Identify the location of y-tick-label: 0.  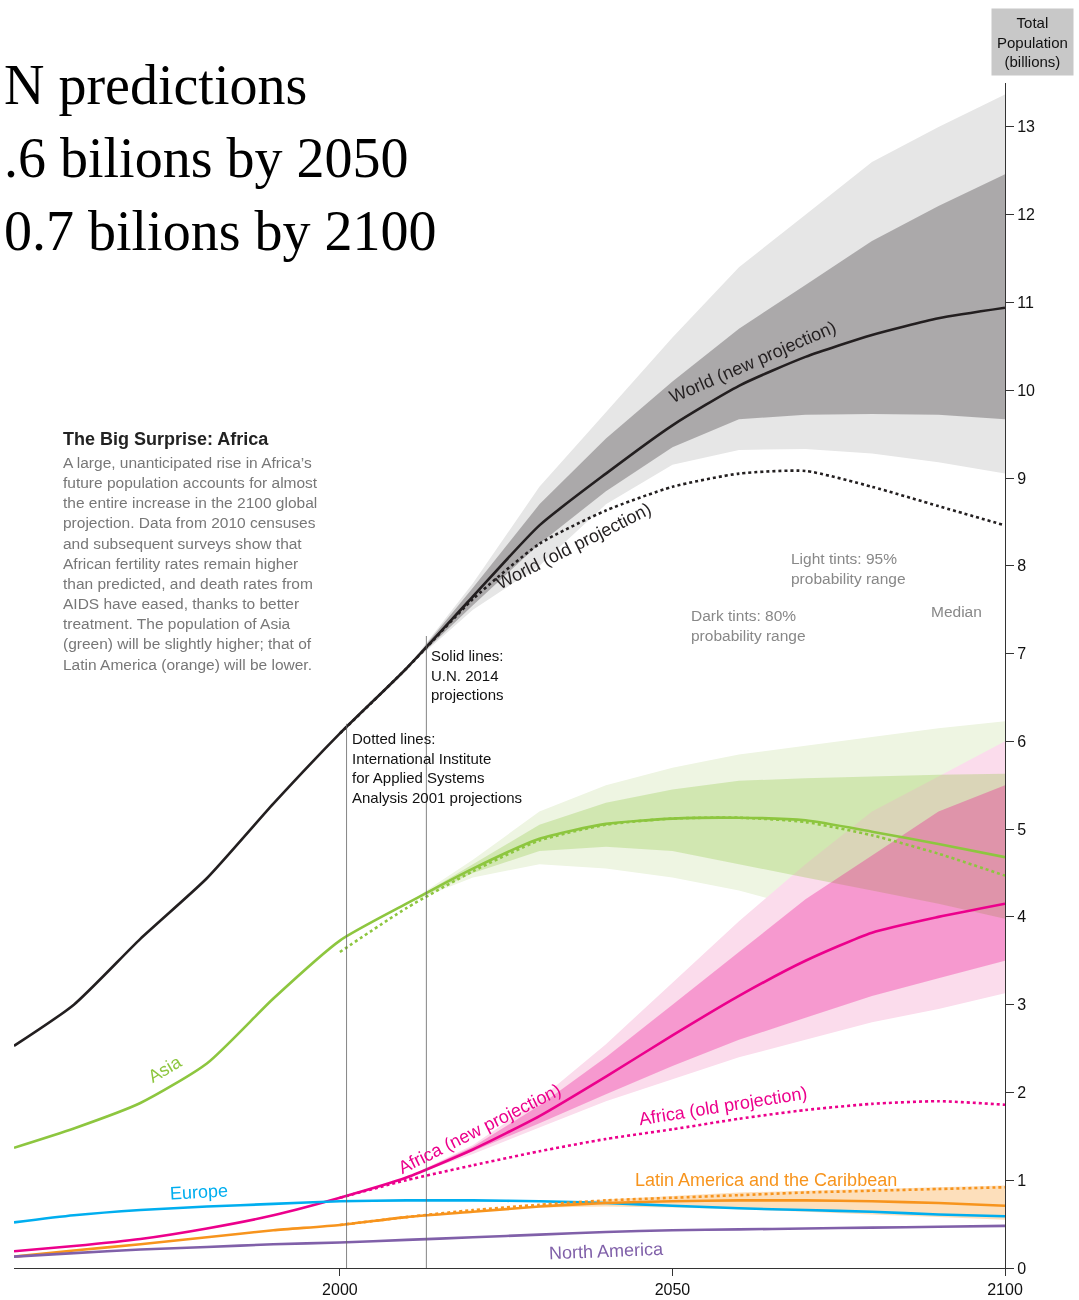
(1022, 1268).